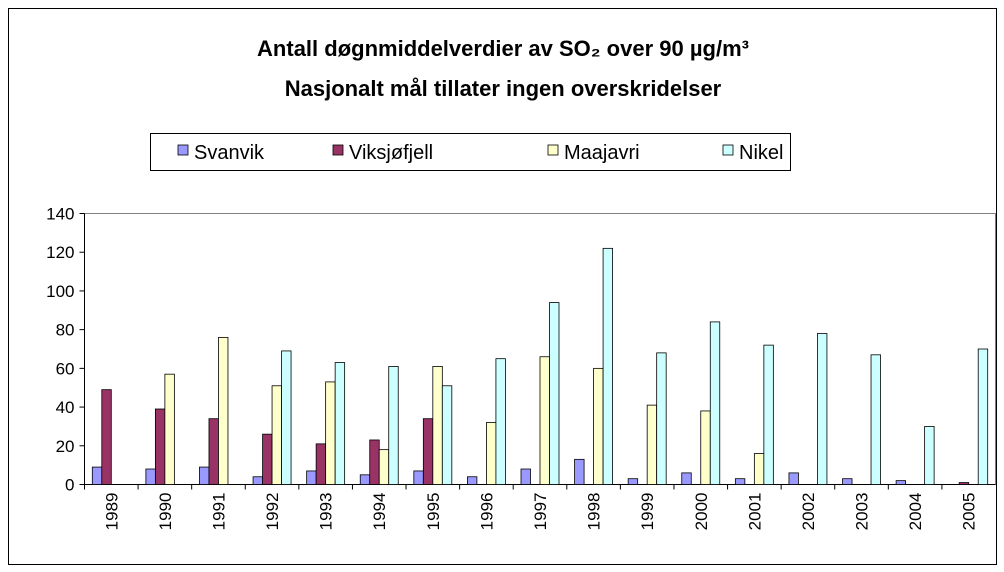 The height and width of the screenshot is (572, 1004). Describe the element at coordinates (65, 407) in the screenshot. I see `y-tick-label: 40` at that location.